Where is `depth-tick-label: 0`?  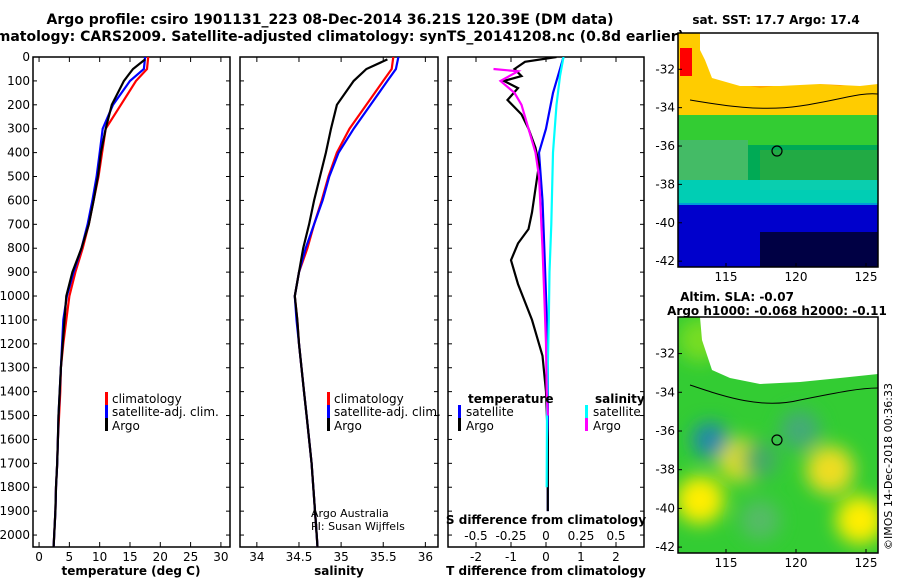 depth-tick-label: 0 is located at coordinates (26, 57).